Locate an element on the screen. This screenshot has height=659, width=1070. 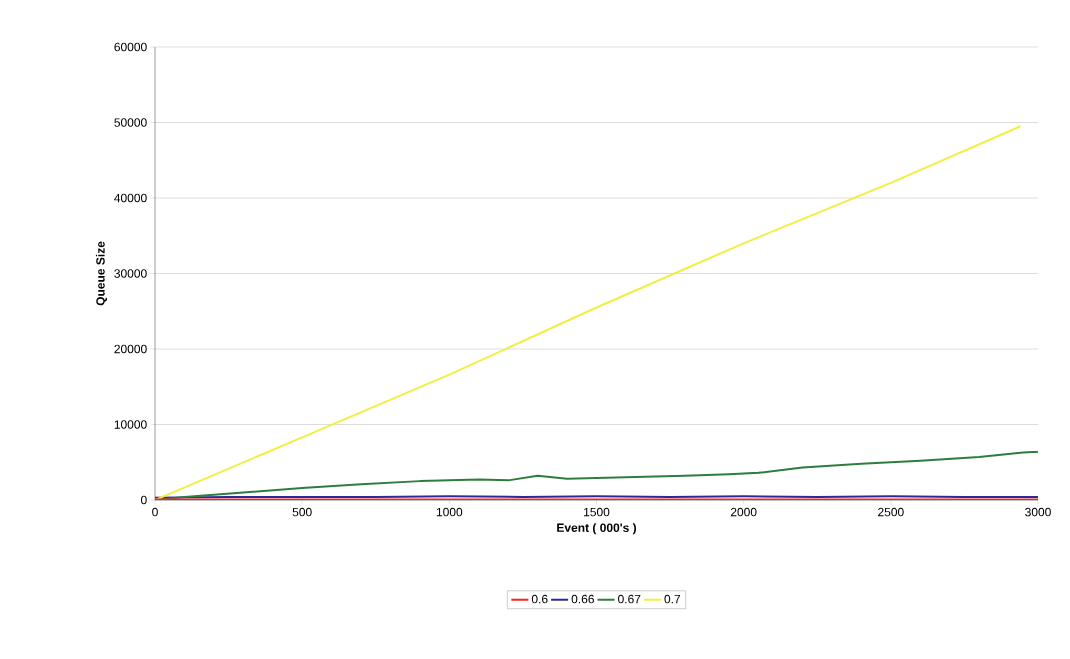
x-tick-label: 2500 is located at coordinates (891, 512).